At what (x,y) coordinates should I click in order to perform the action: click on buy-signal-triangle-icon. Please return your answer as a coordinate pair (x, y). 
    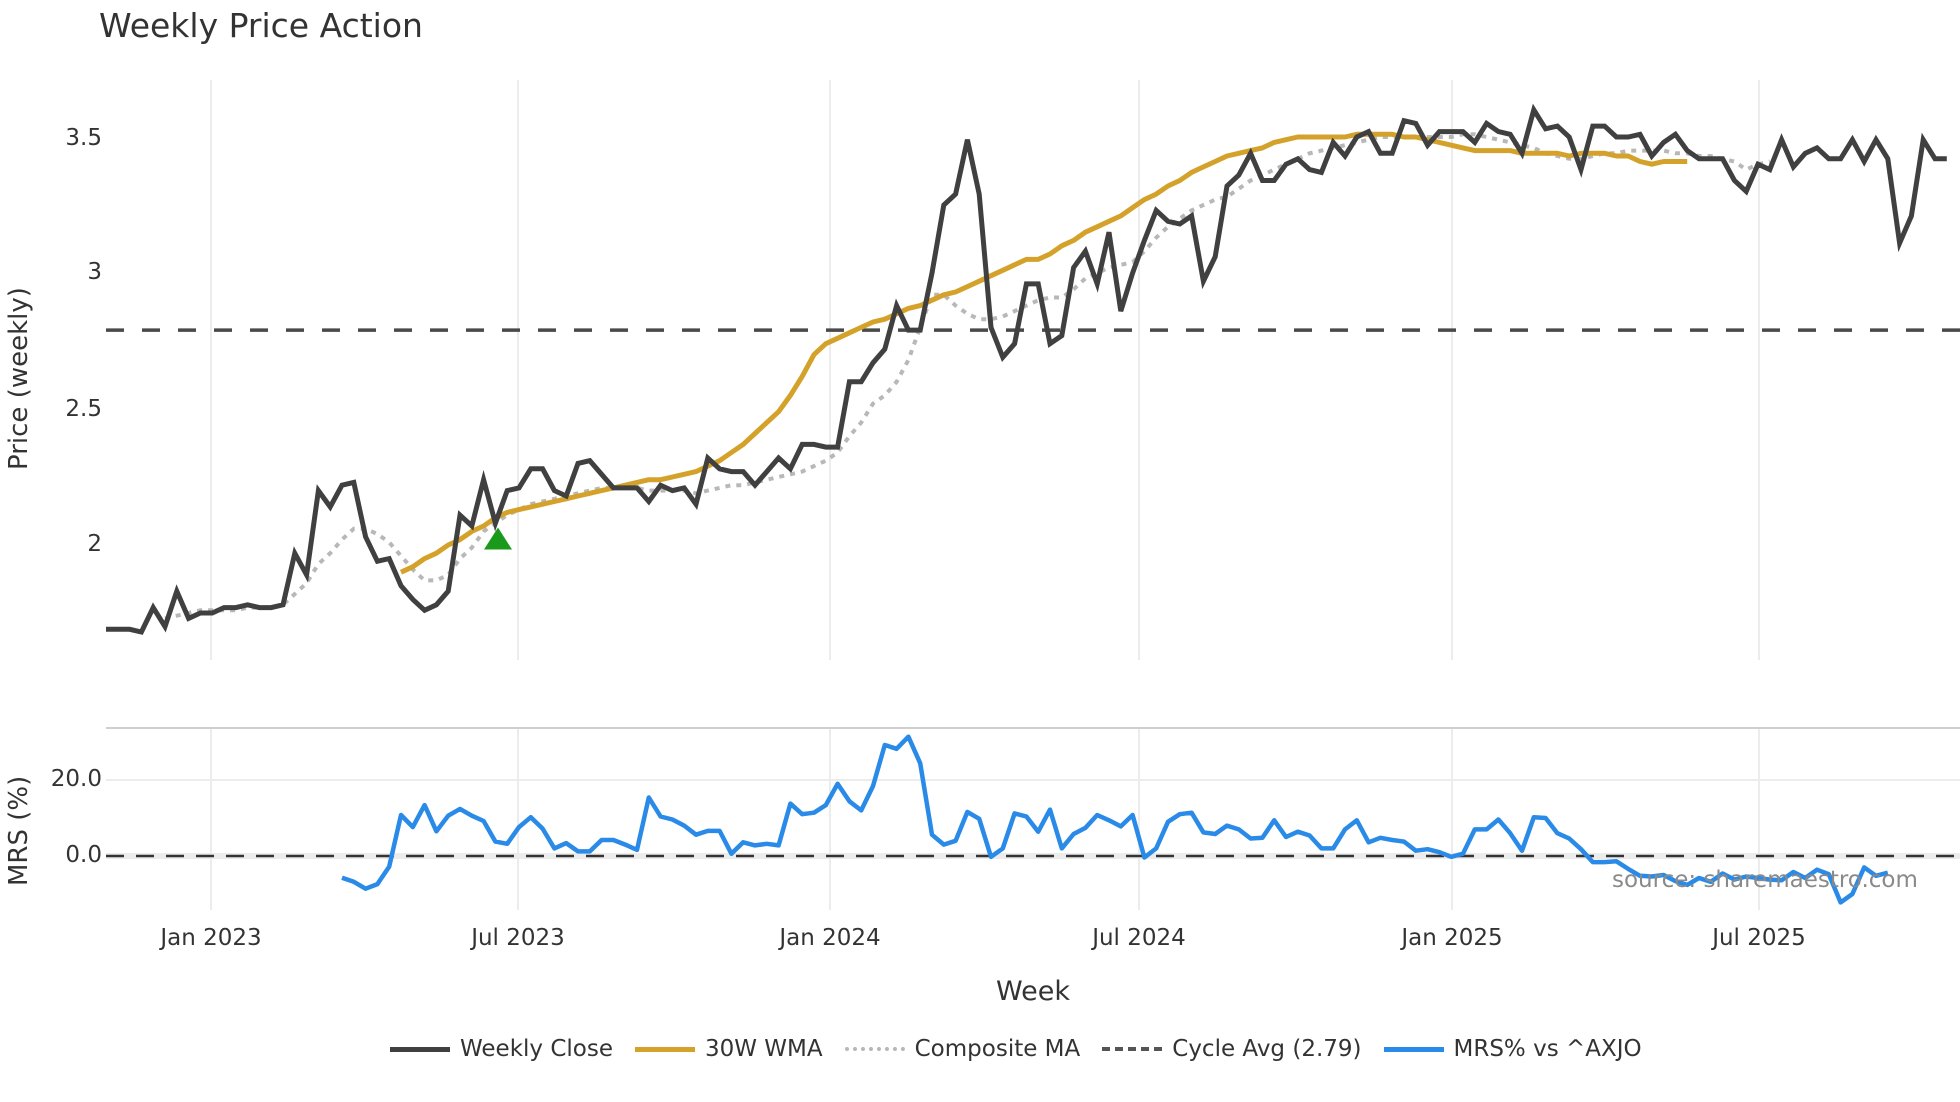
    Looking at the image, I should click on (498, 538).